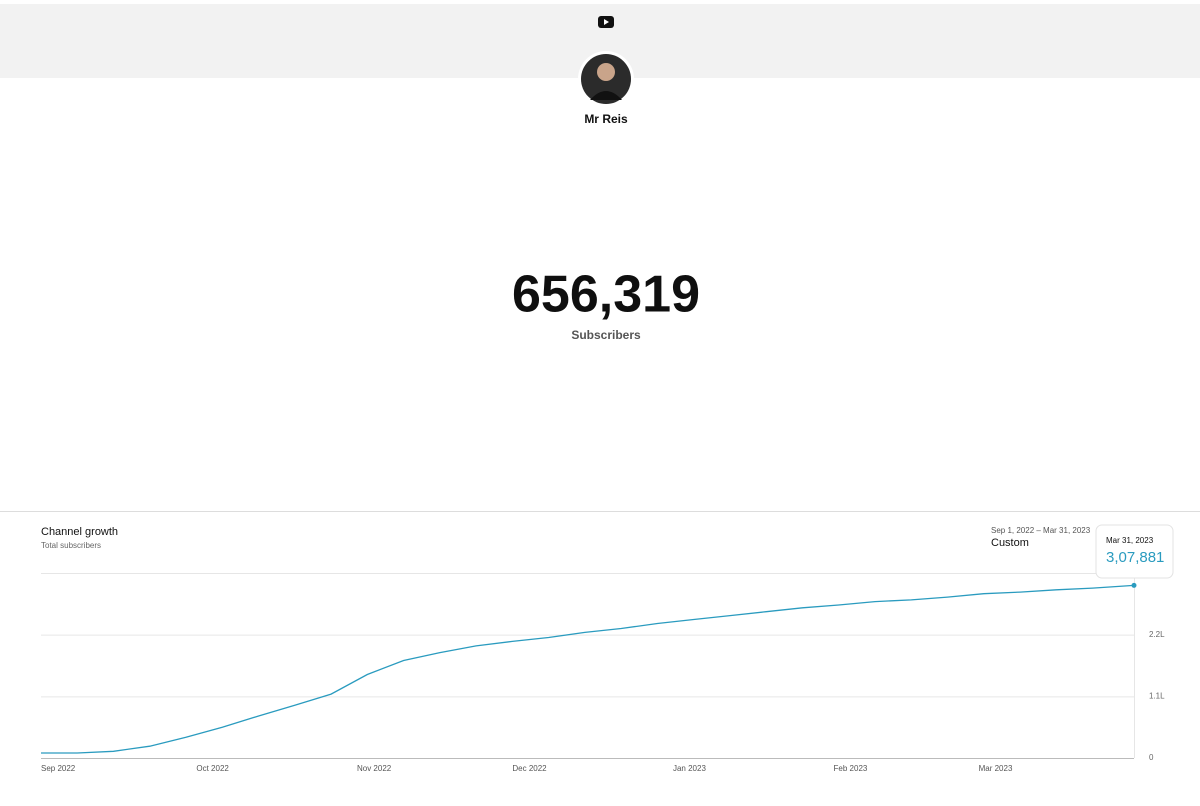 This screenshot has height=806, width=1200. What do you see at coordinates (1135, 557) in the screenshot?
I see `tooltip-value: 3,07,881` at bounding box center [1135, 557].